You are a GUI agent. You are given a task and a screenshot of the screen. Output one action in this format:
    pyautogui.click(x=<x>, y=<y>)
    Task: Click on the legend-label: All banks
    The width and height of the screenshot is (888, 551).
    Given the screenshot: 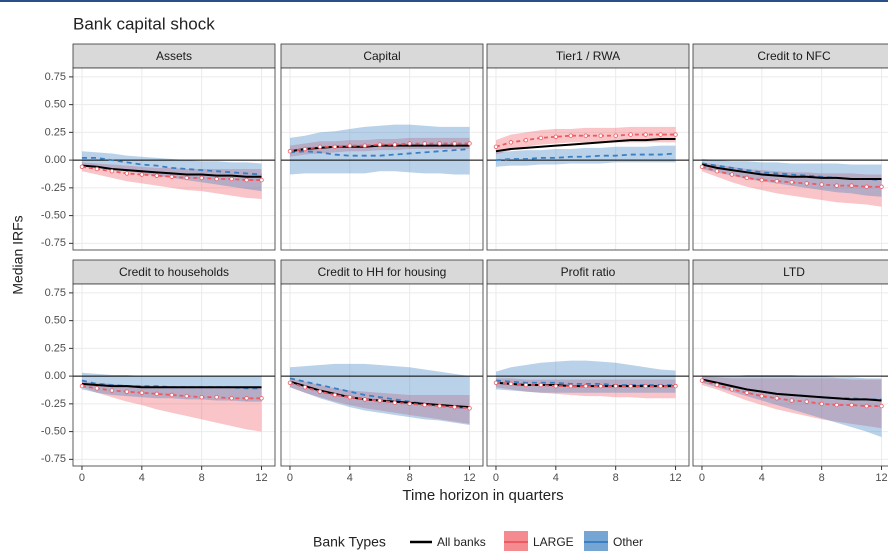 What is the action you would take?
    pyautogui.click(x=461, y=542)
    